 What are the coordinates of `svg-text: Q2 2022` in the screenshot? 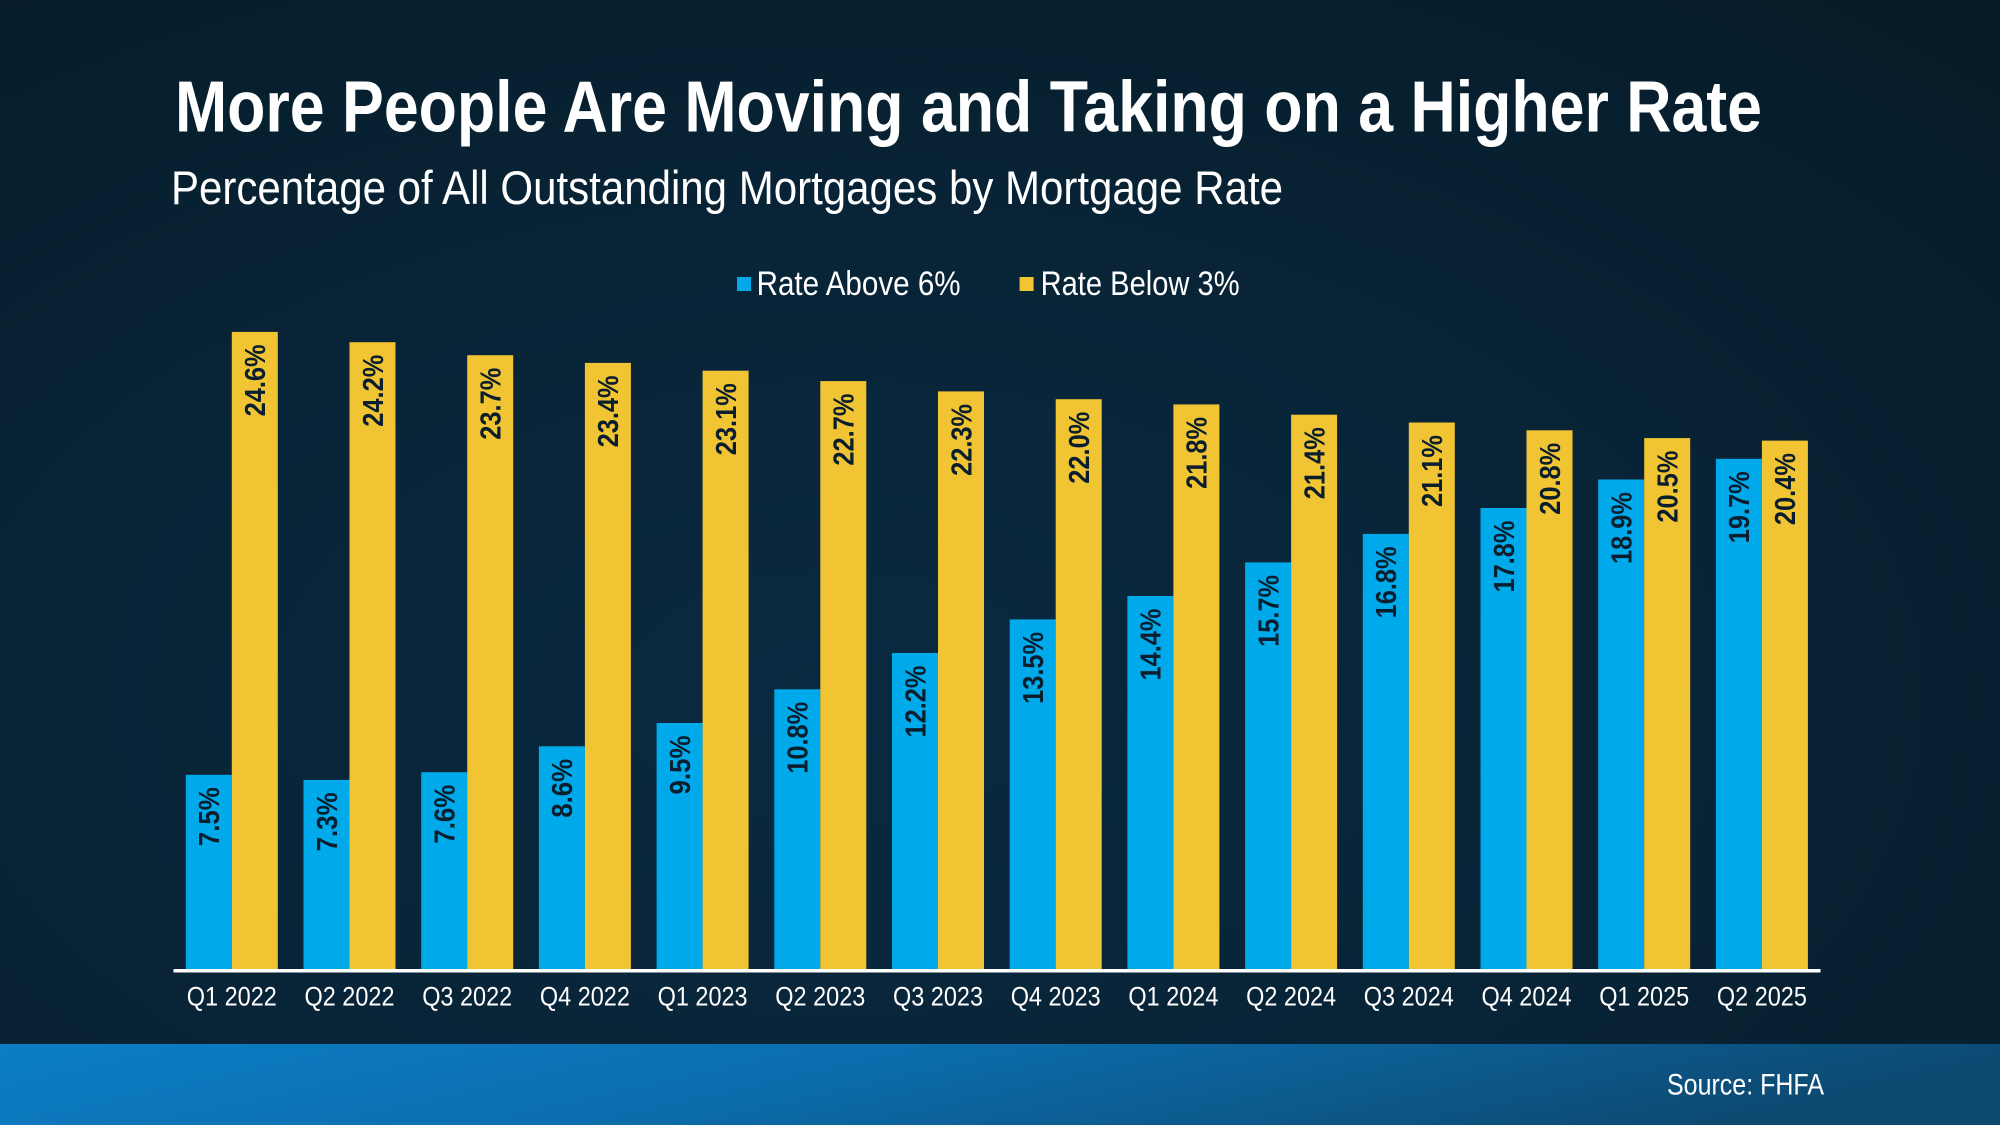 It's located at (350, 997).